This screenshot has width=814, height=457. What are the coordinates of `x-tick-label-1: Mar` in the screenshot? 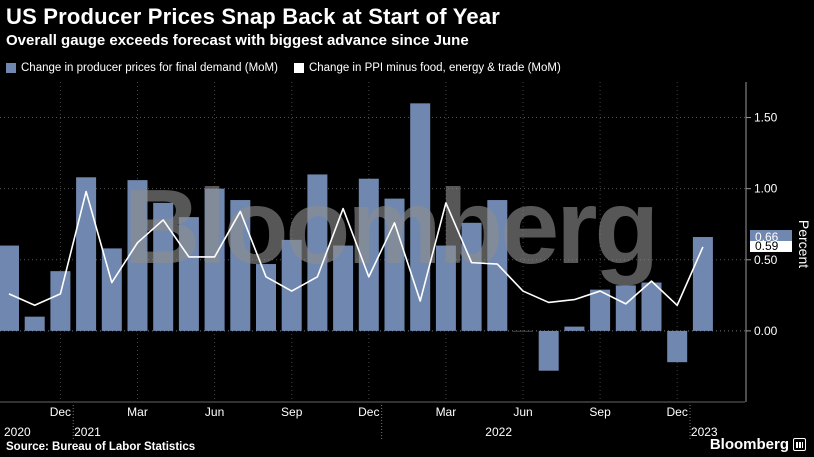 It's located at (137, 412).